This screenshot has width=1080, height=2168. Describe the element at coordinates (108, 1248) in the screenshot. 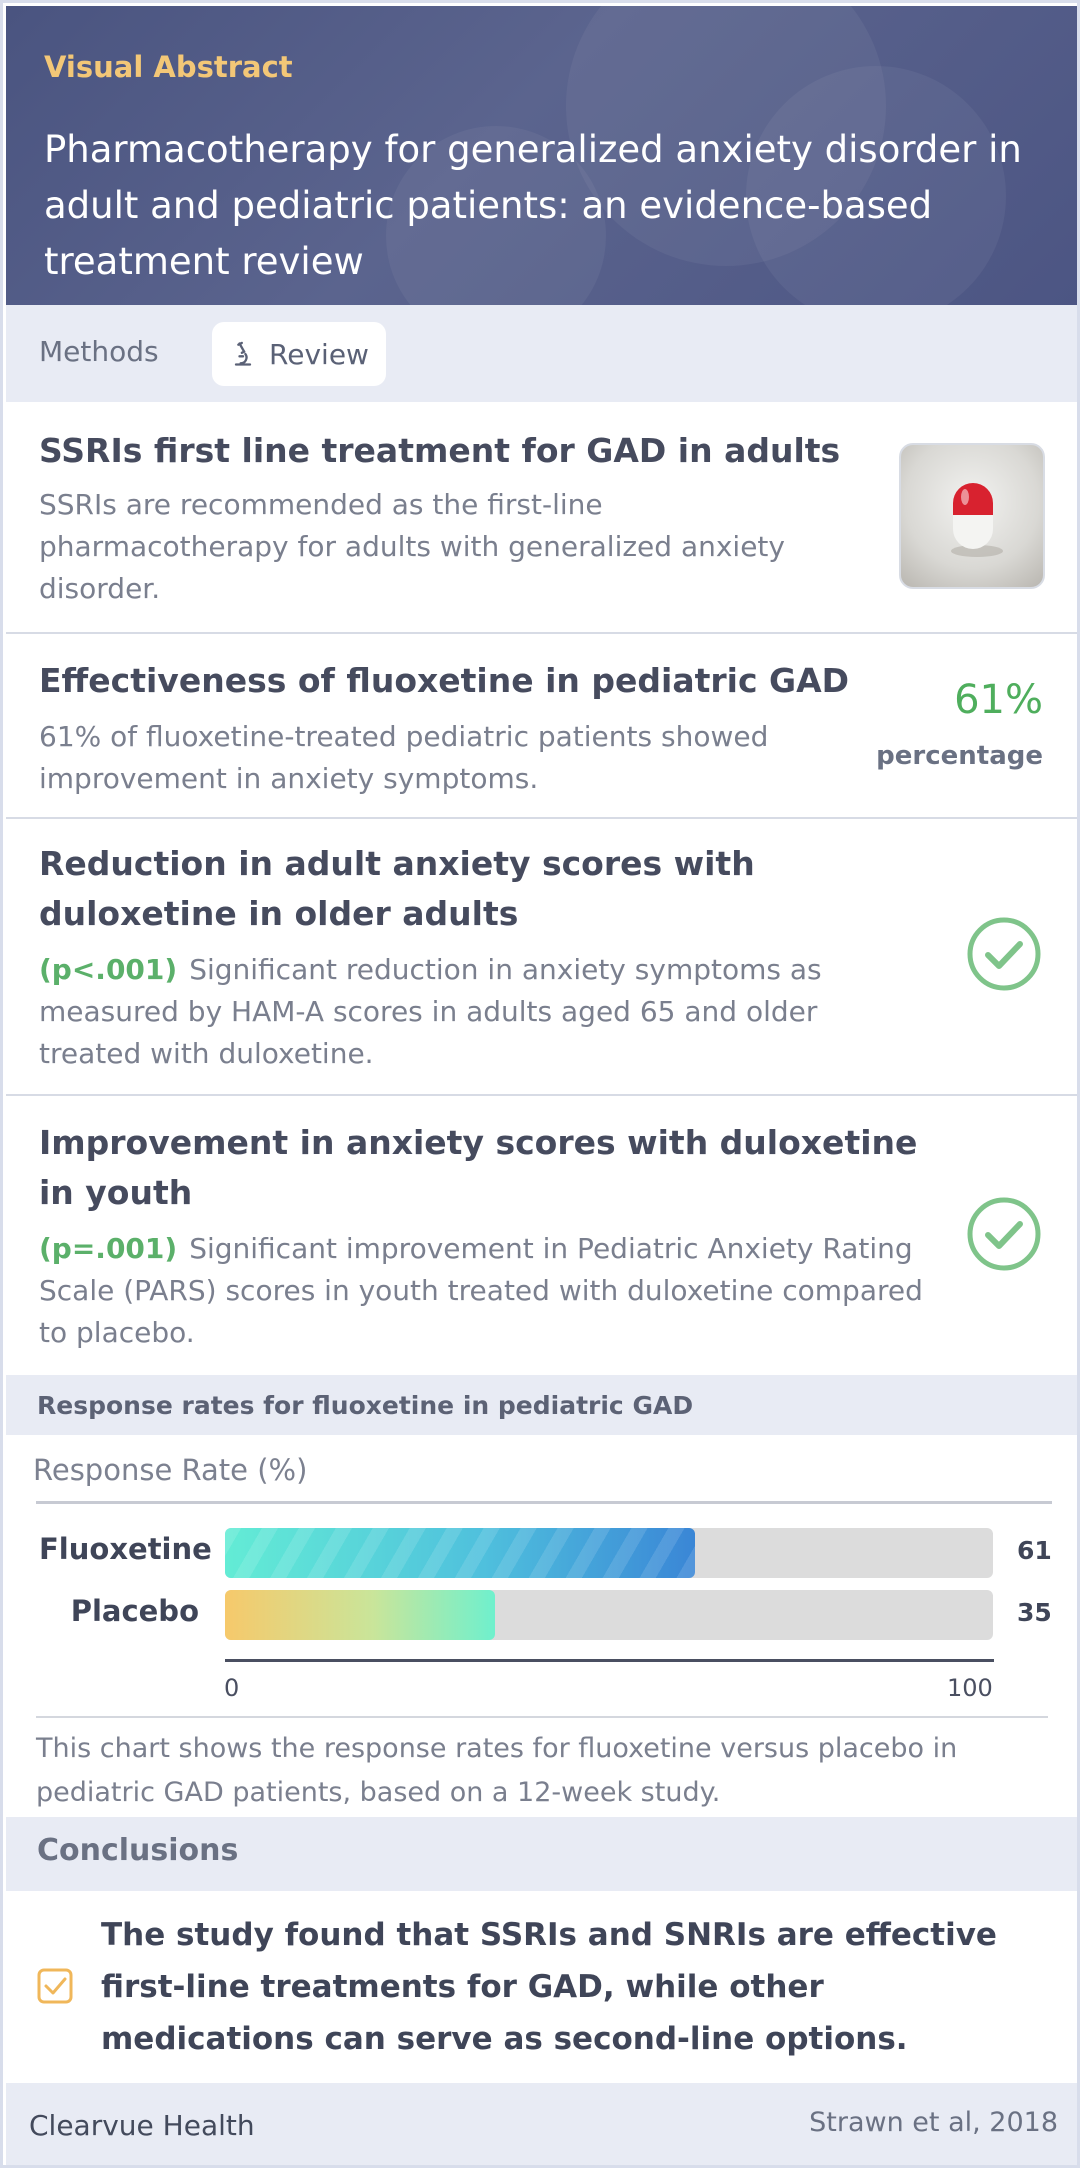

I see `p-value: (p=.001)` at that location.